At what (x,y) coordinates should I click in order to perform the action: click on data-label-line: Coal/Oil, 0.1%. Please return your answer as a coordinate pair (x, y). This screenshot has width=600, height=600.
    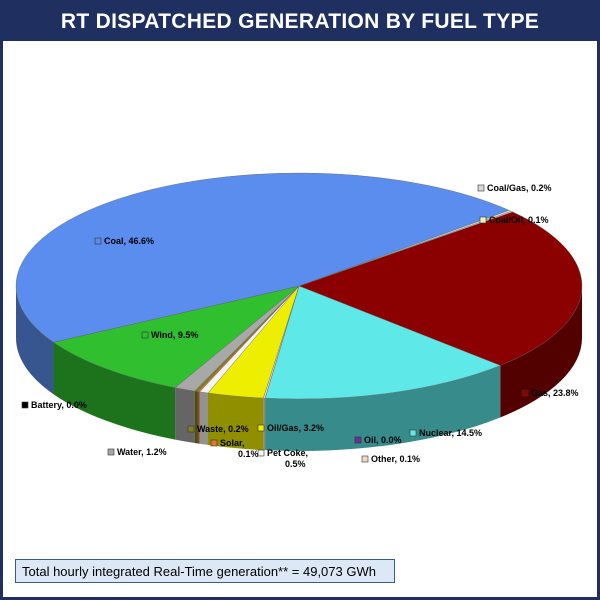
    Looking at the image, I should click on (519, 220).